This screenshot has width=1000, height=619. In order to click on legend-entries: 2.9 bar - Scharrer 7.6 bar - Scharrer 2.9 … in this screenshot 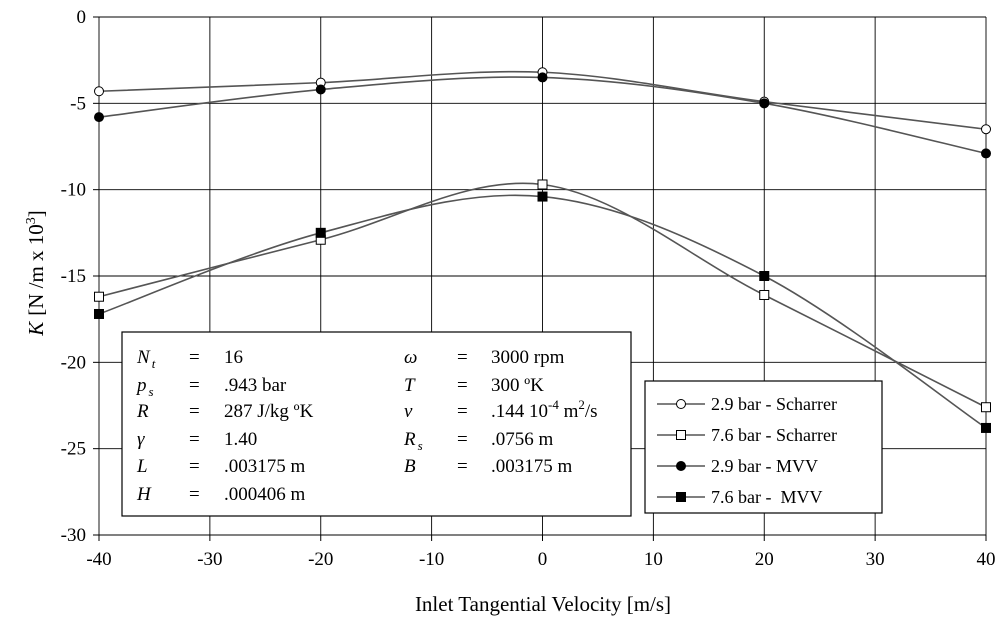, I will do `click(747, 450)`.